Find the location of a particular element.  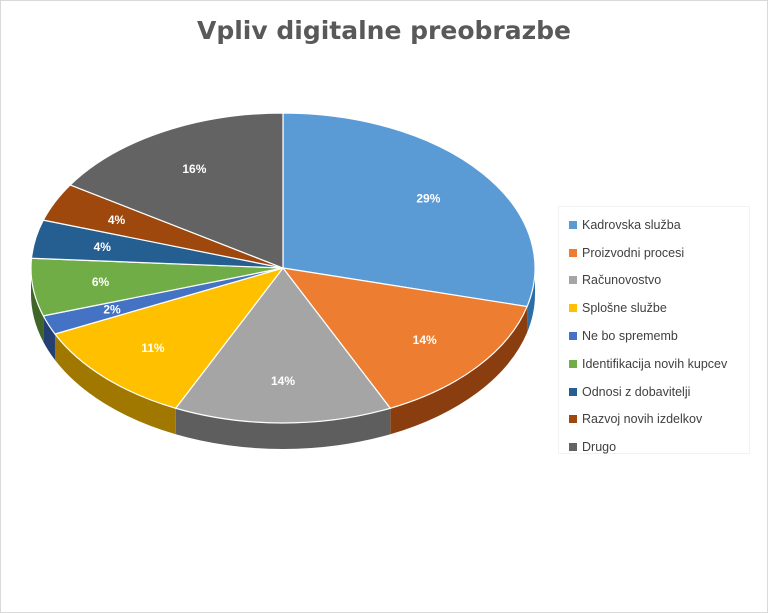

legend-label: Razvoj novih izdelkov is located at coordinates (642, 419).